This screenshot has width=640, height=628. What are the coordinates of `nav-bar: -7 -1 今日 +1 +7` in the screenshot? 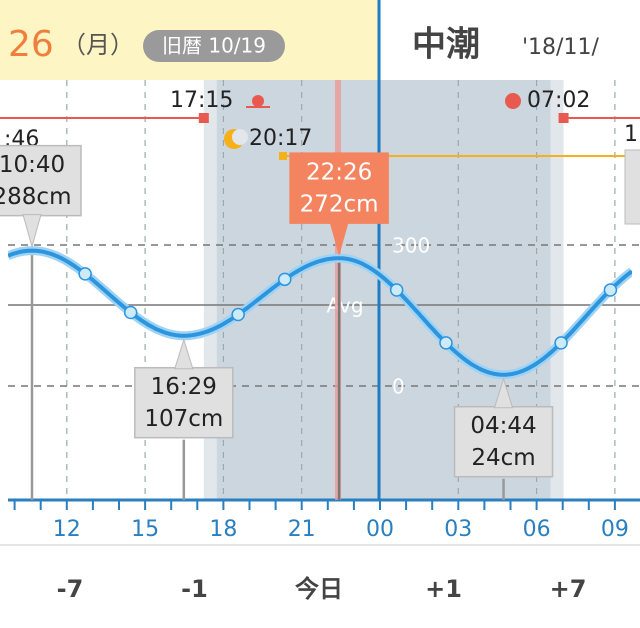 It's located at (322, 589).